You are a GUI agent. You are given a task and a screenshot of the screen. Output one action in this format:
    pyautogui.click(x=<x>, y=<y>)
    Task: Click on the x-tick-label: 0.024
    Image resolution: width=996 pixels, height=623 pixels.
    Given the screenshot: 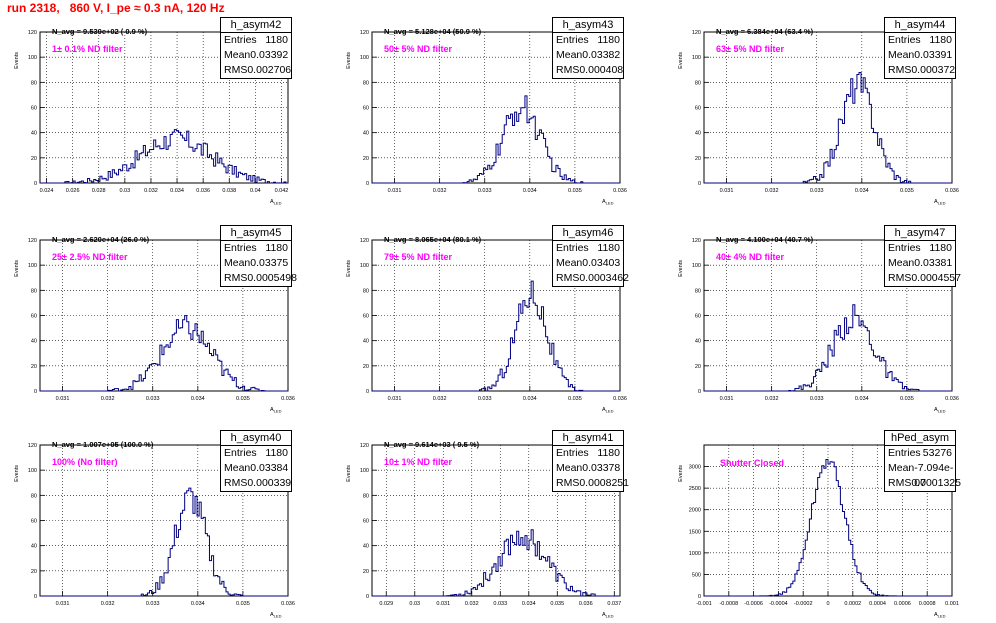 What is the action you would take?
    pyautogui.click(x=47, y=191)
    